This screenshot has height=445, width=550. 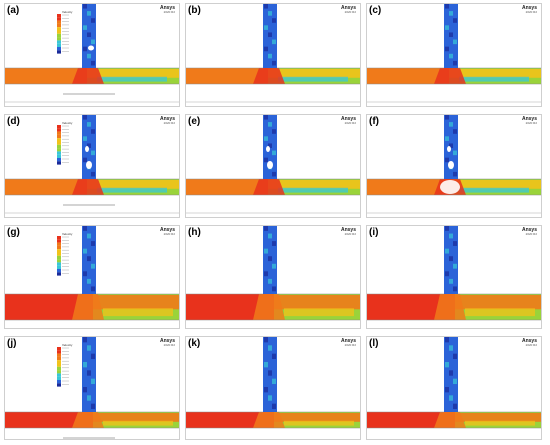 I want to click on panel-c: (c) Ansys 2020 R2, so click(x=454, y=55).